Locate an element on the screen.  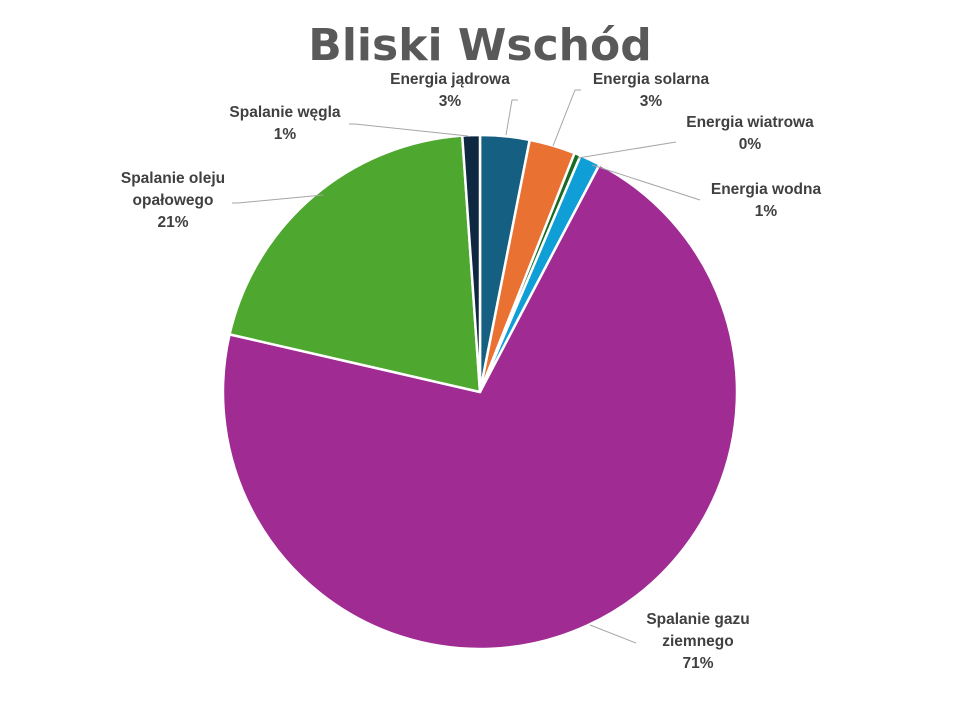
data-label-6: Spalanie oleju opałowego 21% is located at coordinates (173, 200).